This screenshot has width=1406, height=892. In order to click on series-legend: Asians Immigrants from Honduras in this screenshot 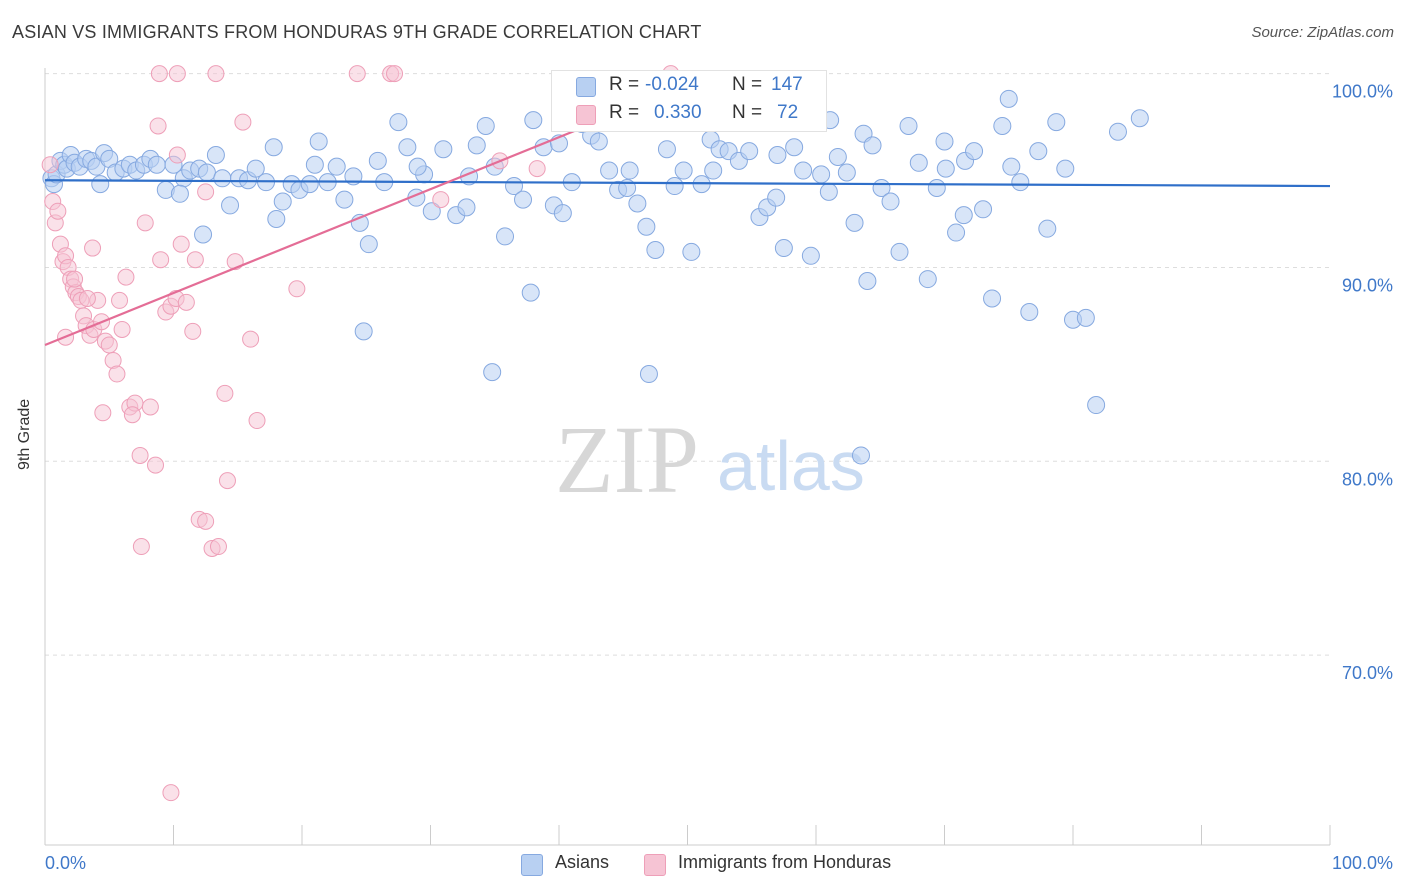, I will do `click(703, 865)`.